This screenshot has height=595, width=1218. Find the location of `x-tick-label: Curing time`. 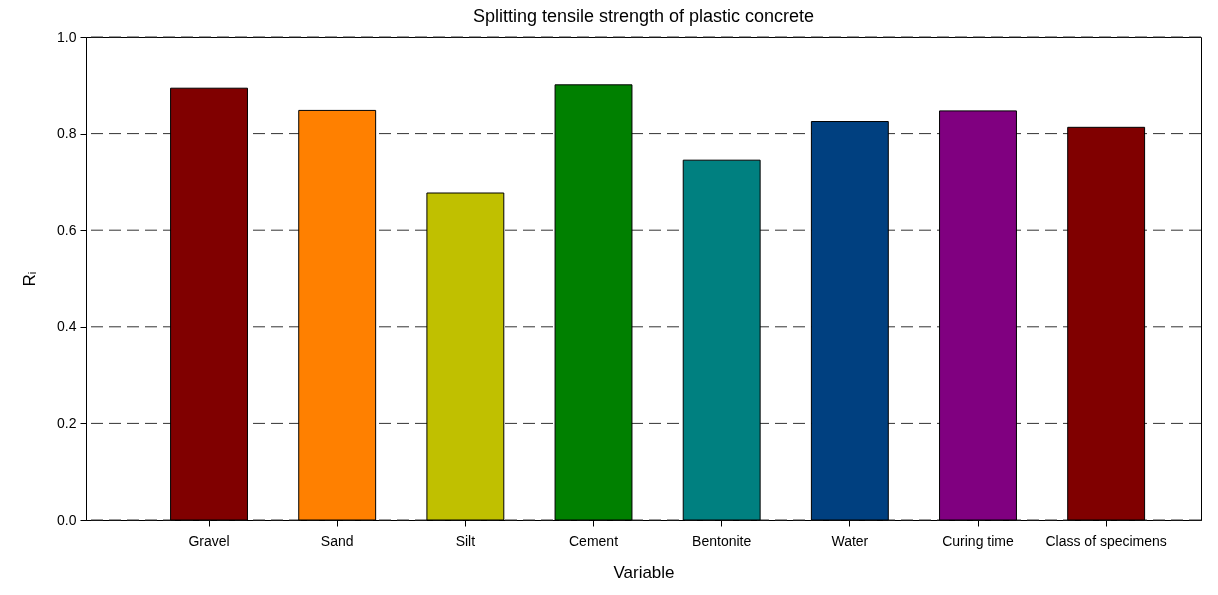

x-tick-label: Curing time is located at coordinates (978, 540).